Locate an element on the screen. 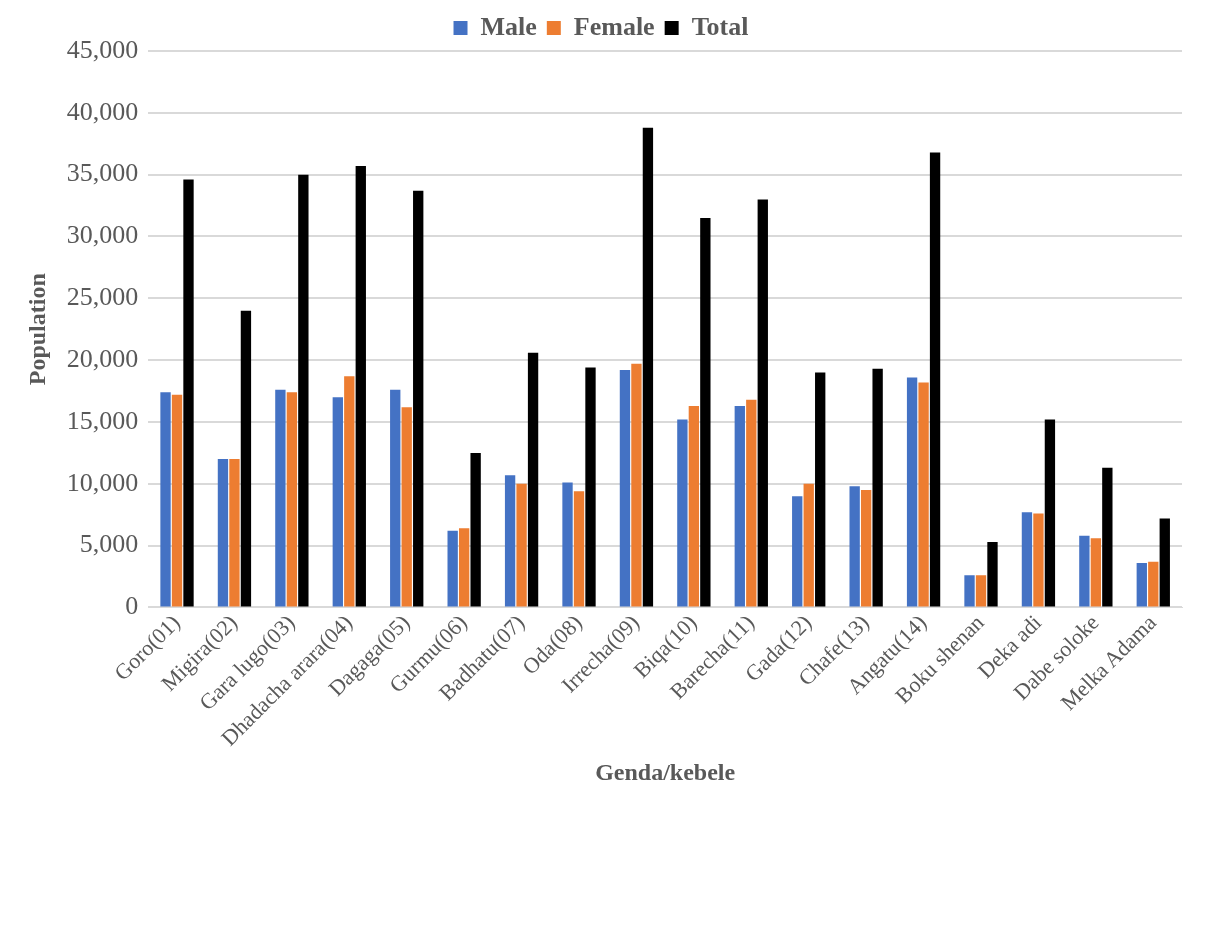  y-tick-label: 0 is located at coordinates (132, 606).